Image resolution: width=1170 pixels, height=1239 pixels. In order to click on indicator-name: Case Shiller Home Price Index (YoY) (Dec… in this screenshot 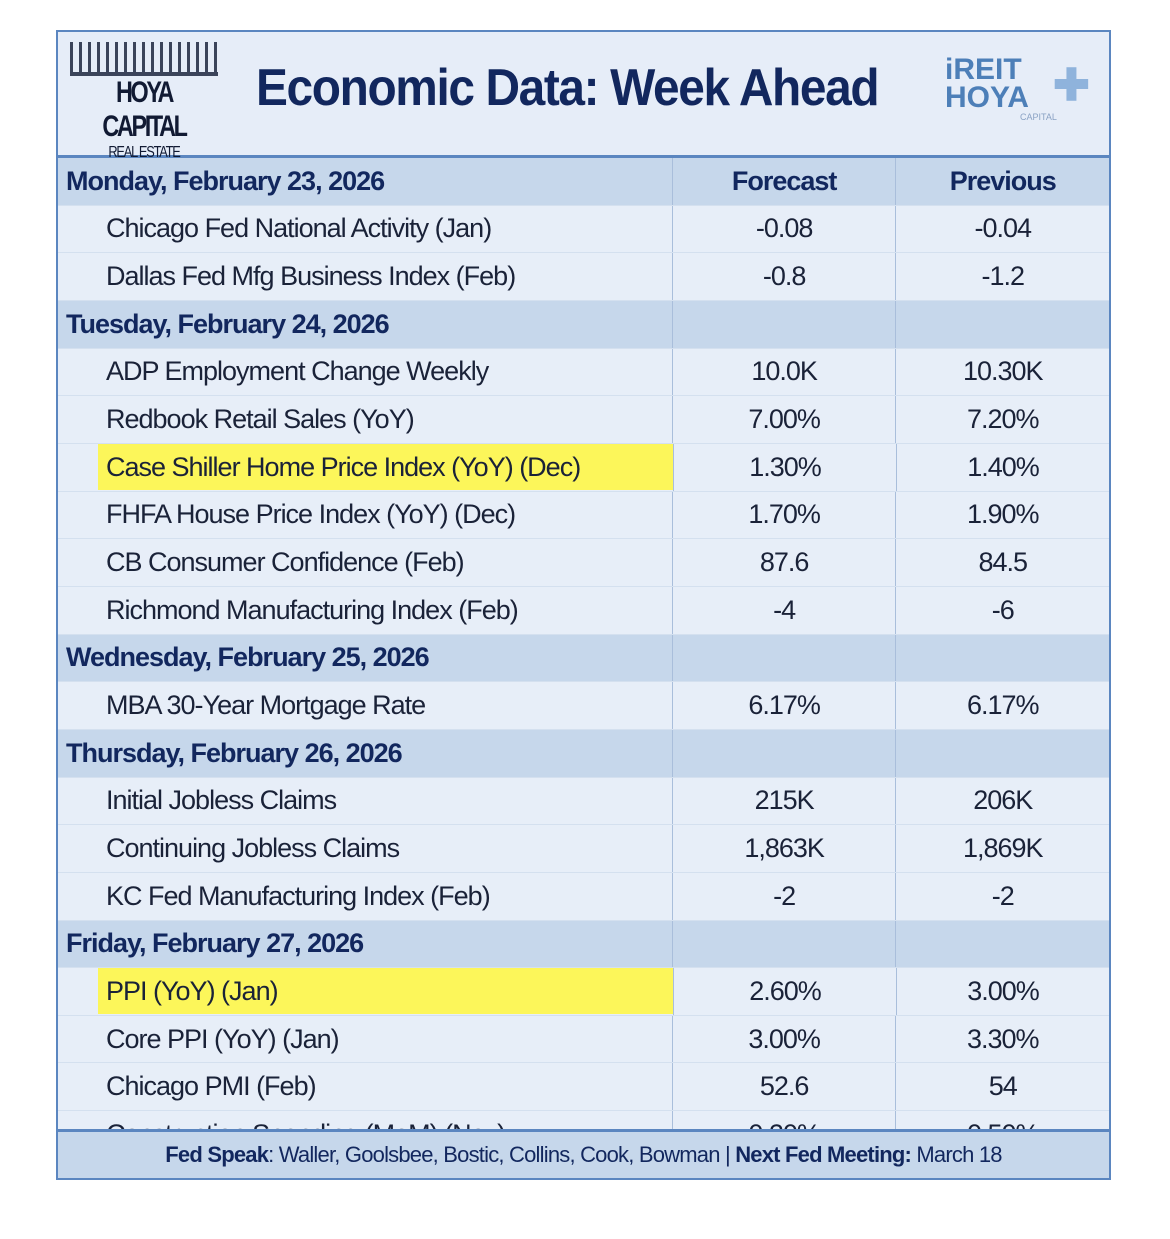, I will do `click(385, 467)`.